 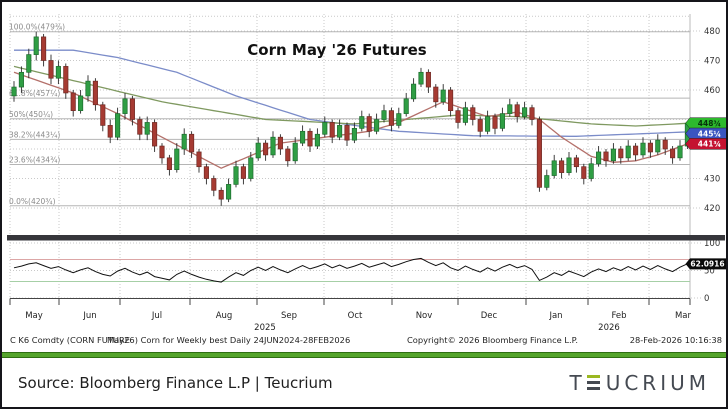 What do you see at coordinates (712, 32) in the screenshot?
I see `price-axis-label: 480` at bounding box center [712, 32].